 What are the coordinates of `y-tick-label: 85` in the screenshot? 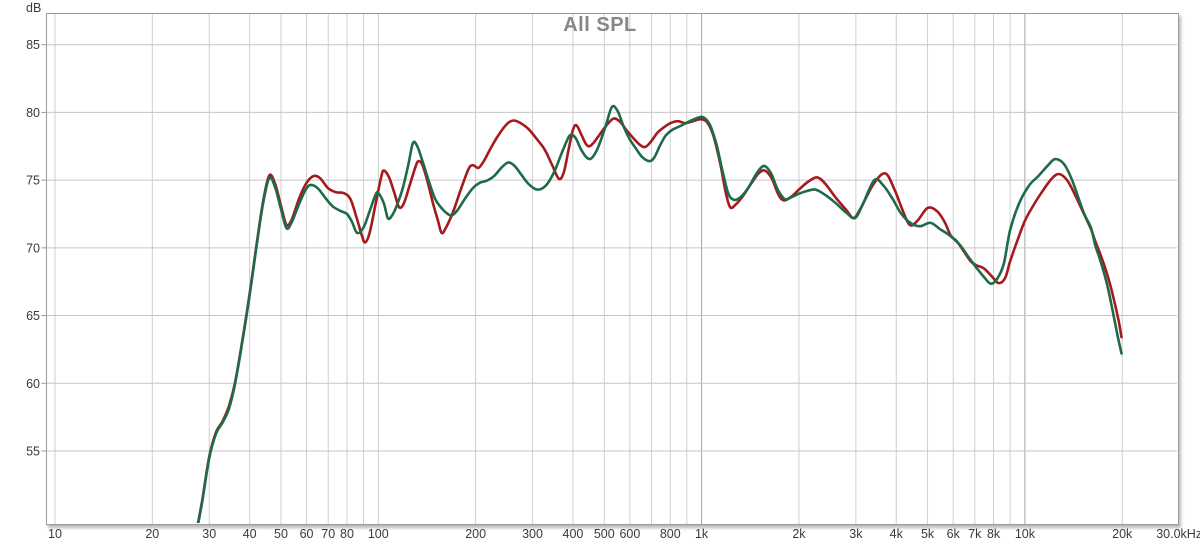 It's located at (33, 45).